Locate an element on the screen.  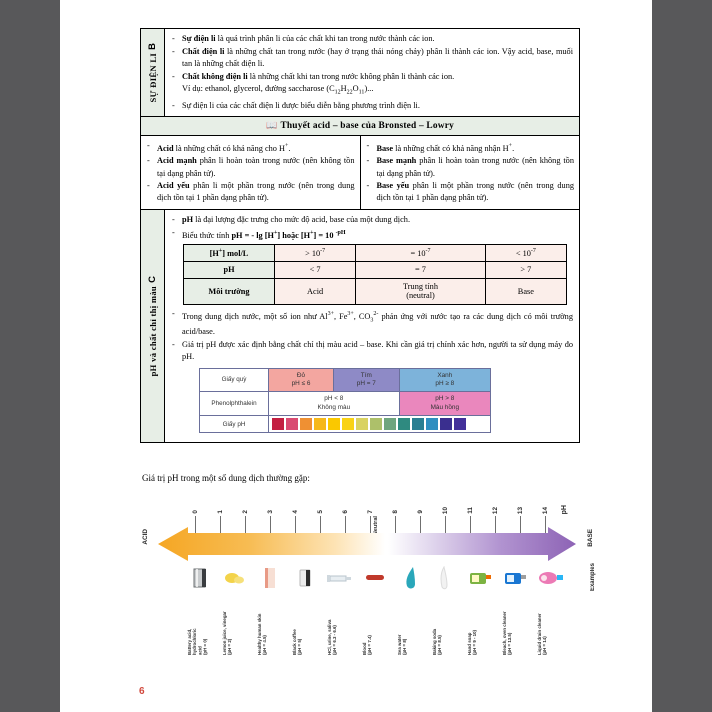
scale-tick-label: 5 is located at coordinates (320, 512).